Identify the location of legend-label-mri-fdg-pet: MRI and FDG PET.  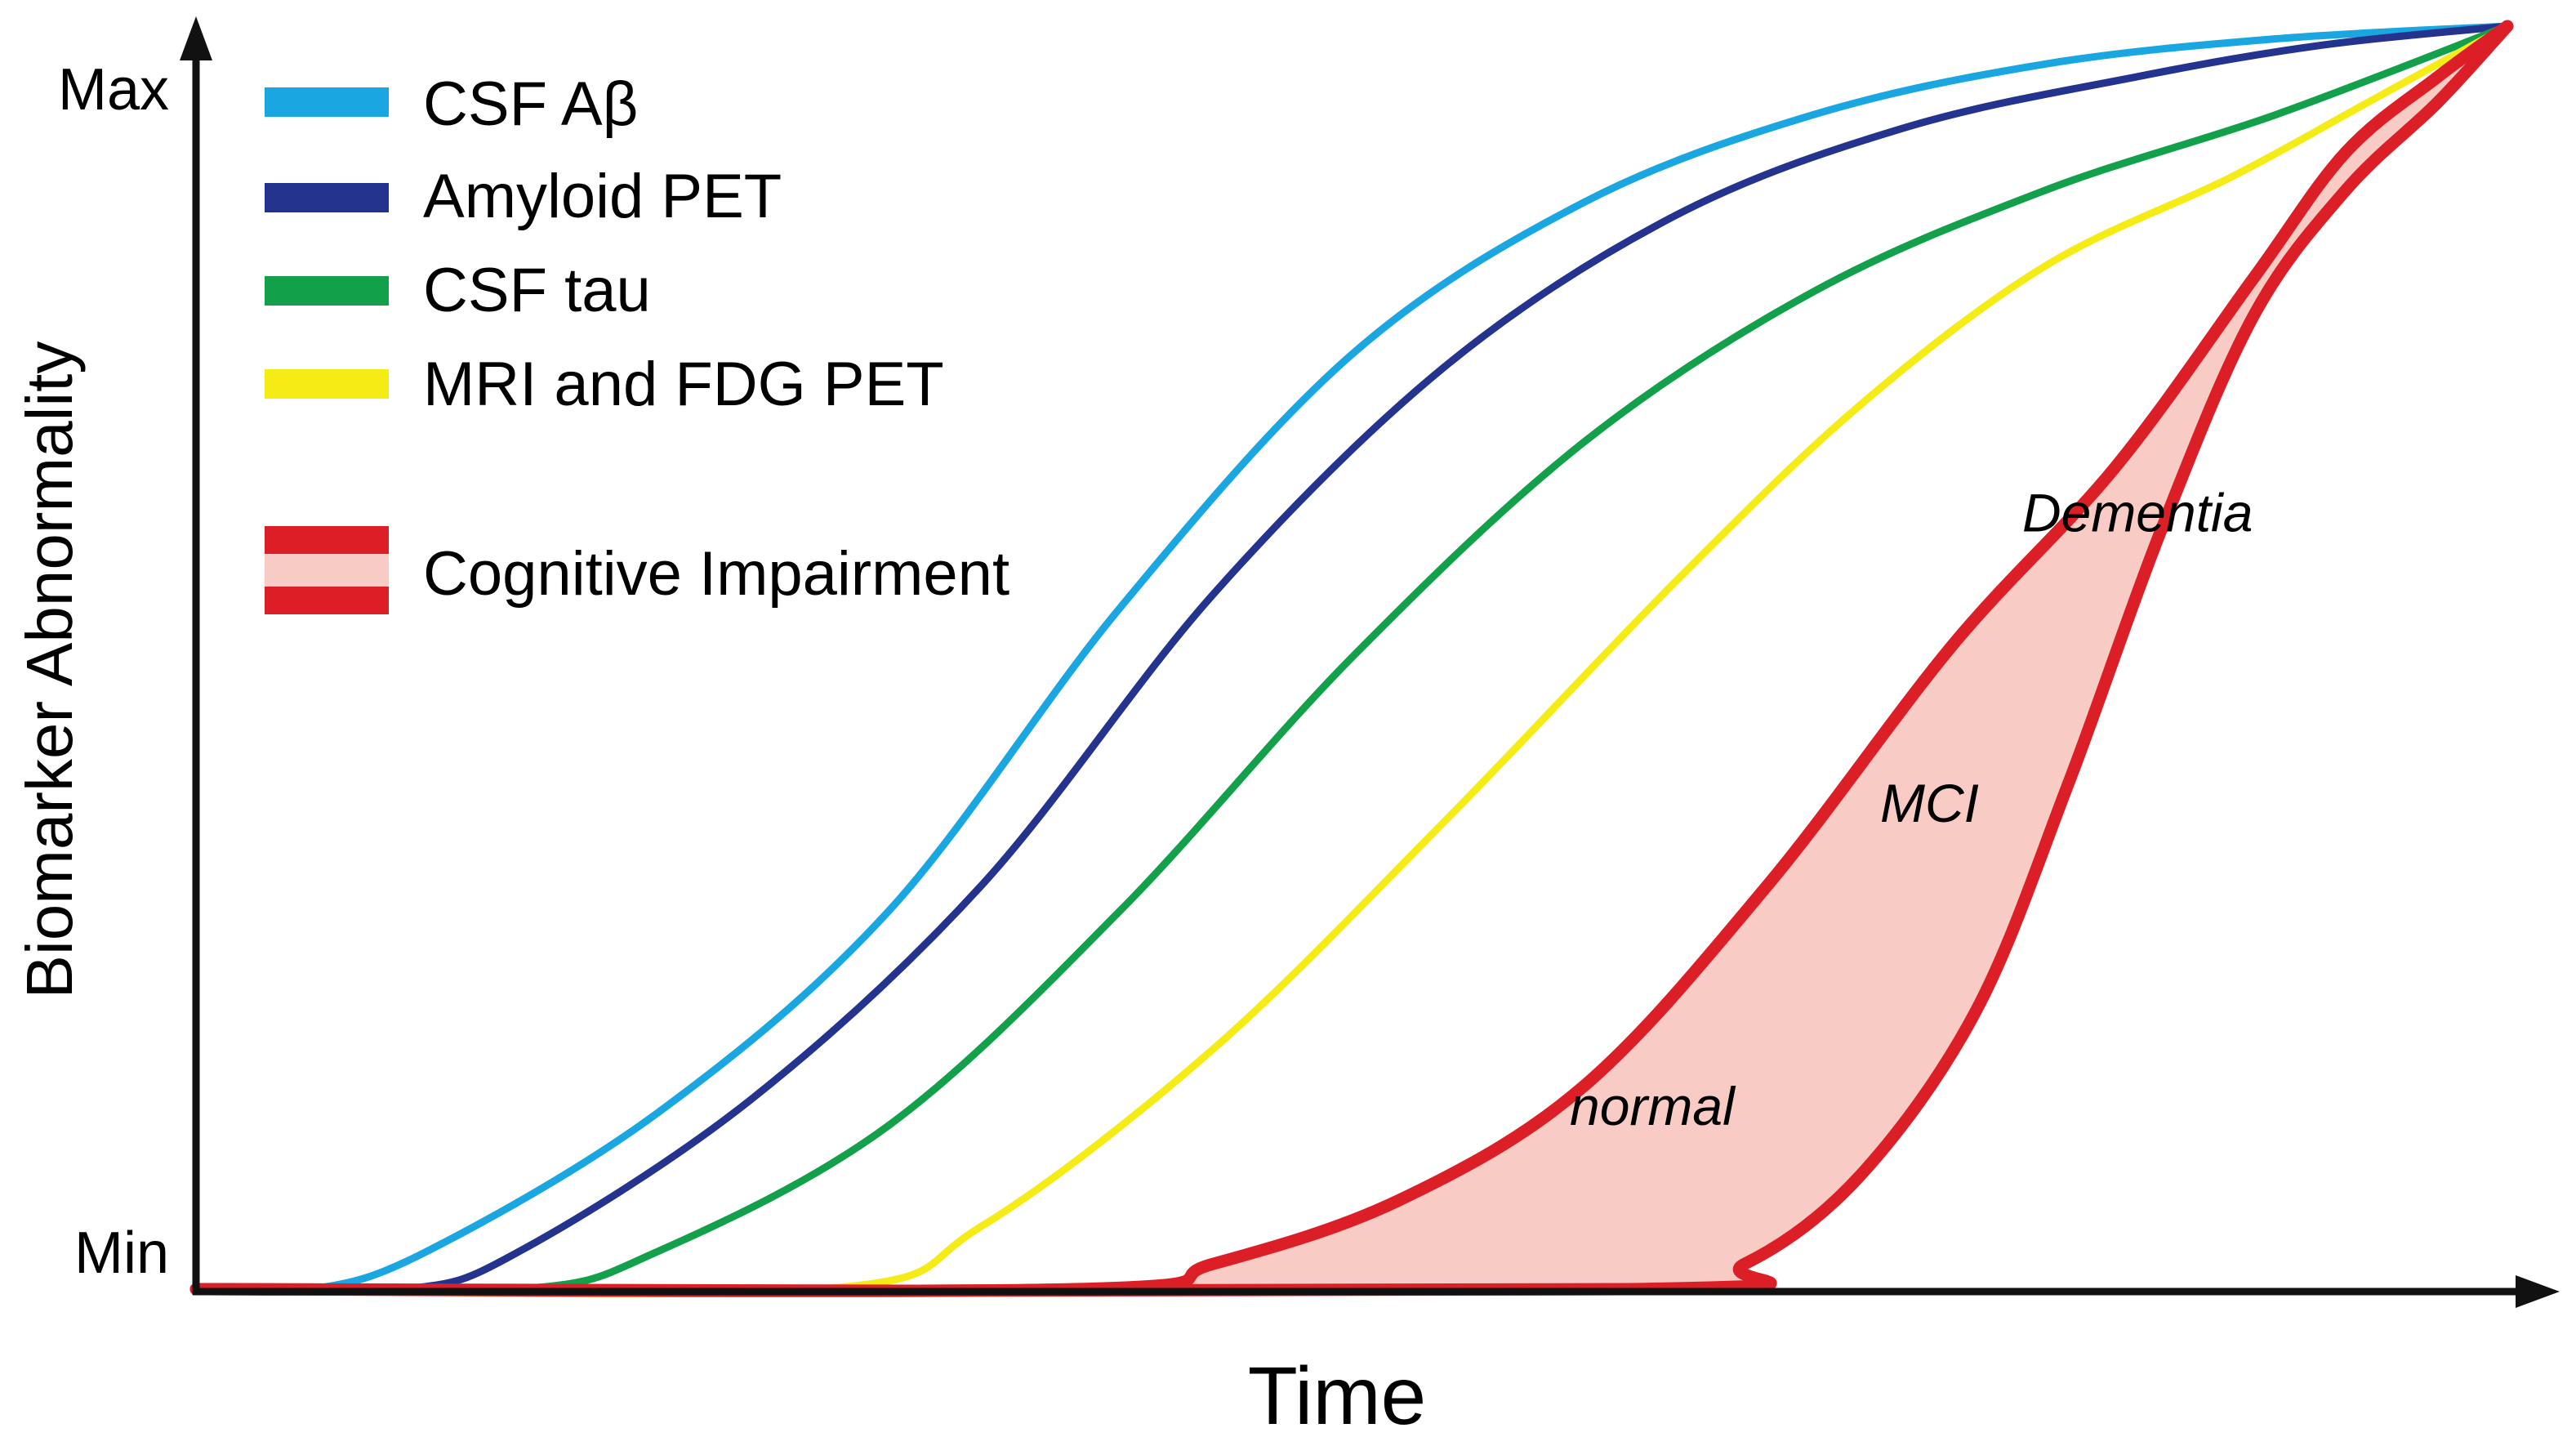
(683, 384).